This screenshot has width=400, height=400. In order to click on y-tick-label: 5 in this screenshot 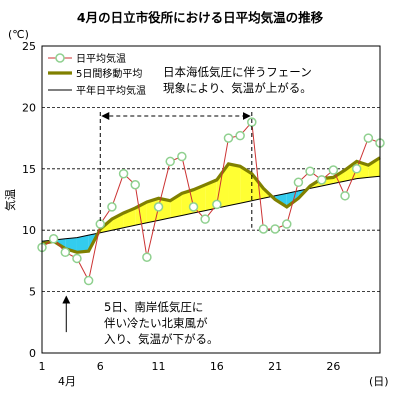, I will do `click(32, 292)`.